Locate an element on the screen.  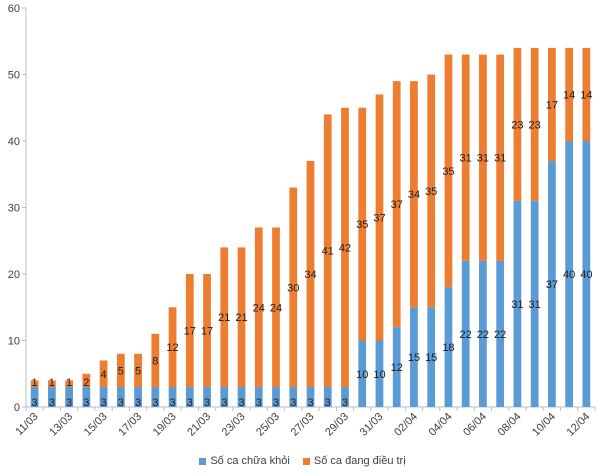
y-axis: 0 10 20 30 40 50 60 is located at coordinates (17, 208).